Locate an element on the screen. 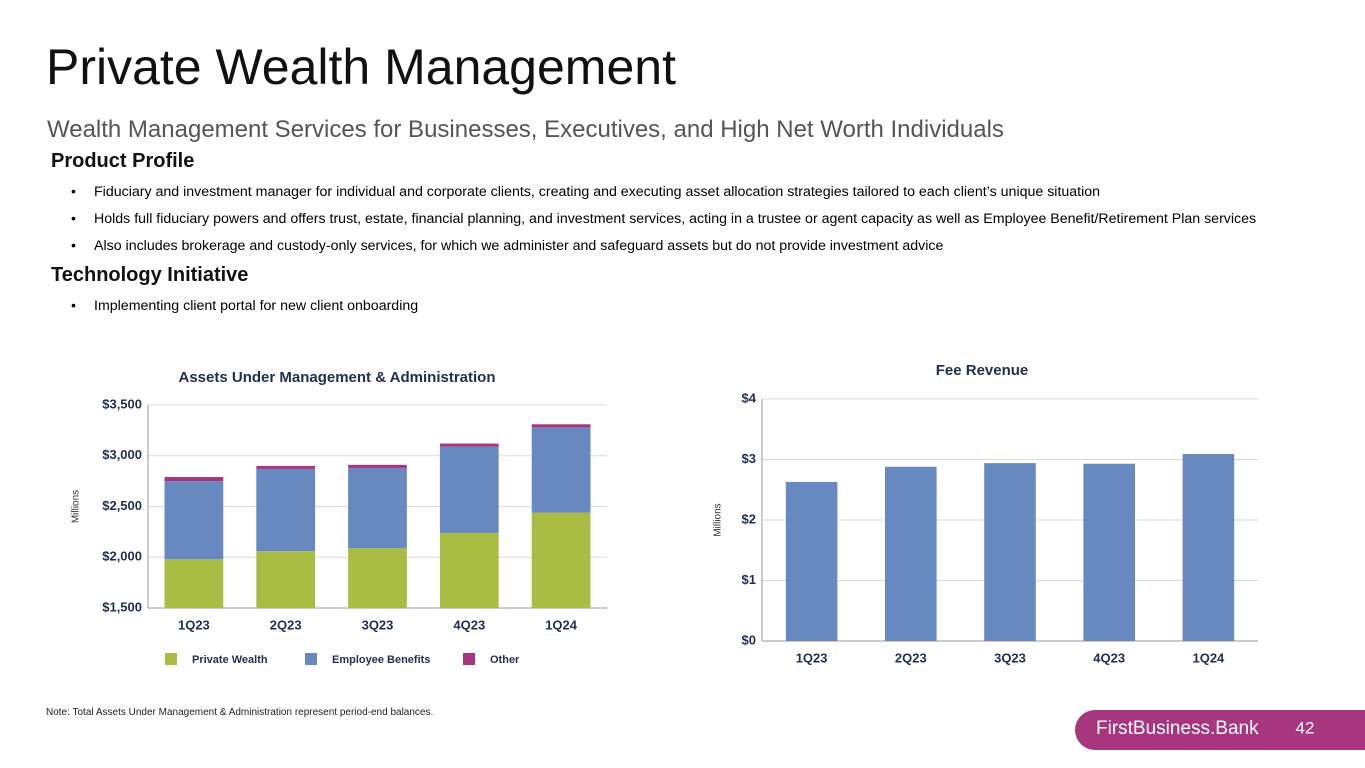 This screenshot has height=768, width=1365. y-tick-label: $4 is located at coordinates (749, 397).